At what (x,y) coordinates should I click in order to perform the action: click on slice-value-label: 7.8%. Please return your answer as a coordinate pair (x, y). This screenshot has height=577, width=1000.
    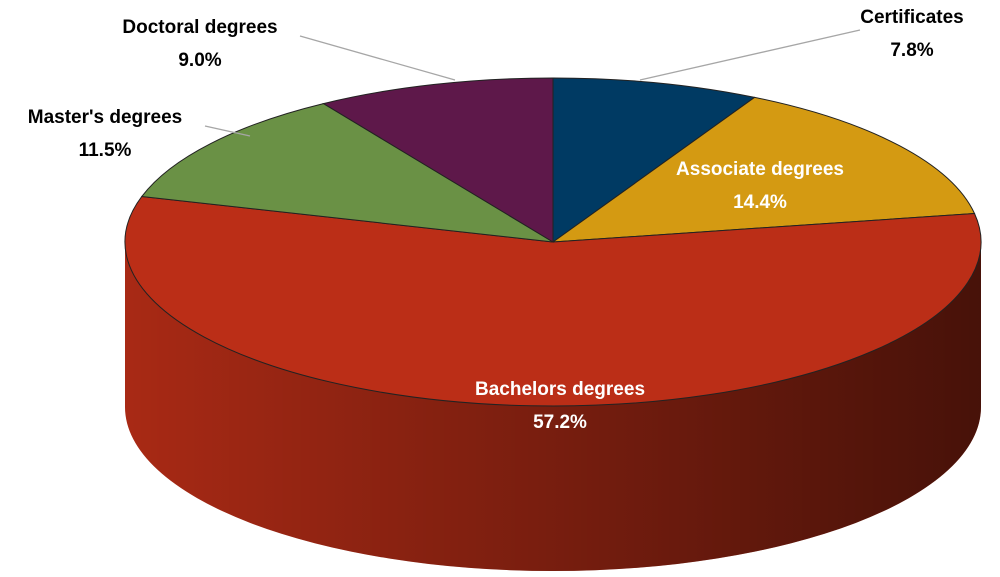
    Looking at the image, I should click on (911, 50).